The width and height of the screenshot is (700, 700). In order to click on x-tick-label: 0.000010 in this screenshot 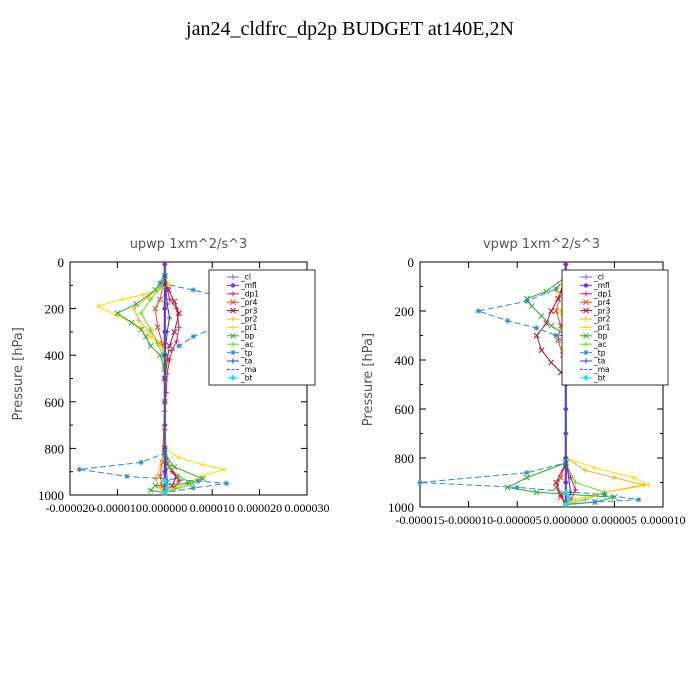, I will do `click(663, 520)`.